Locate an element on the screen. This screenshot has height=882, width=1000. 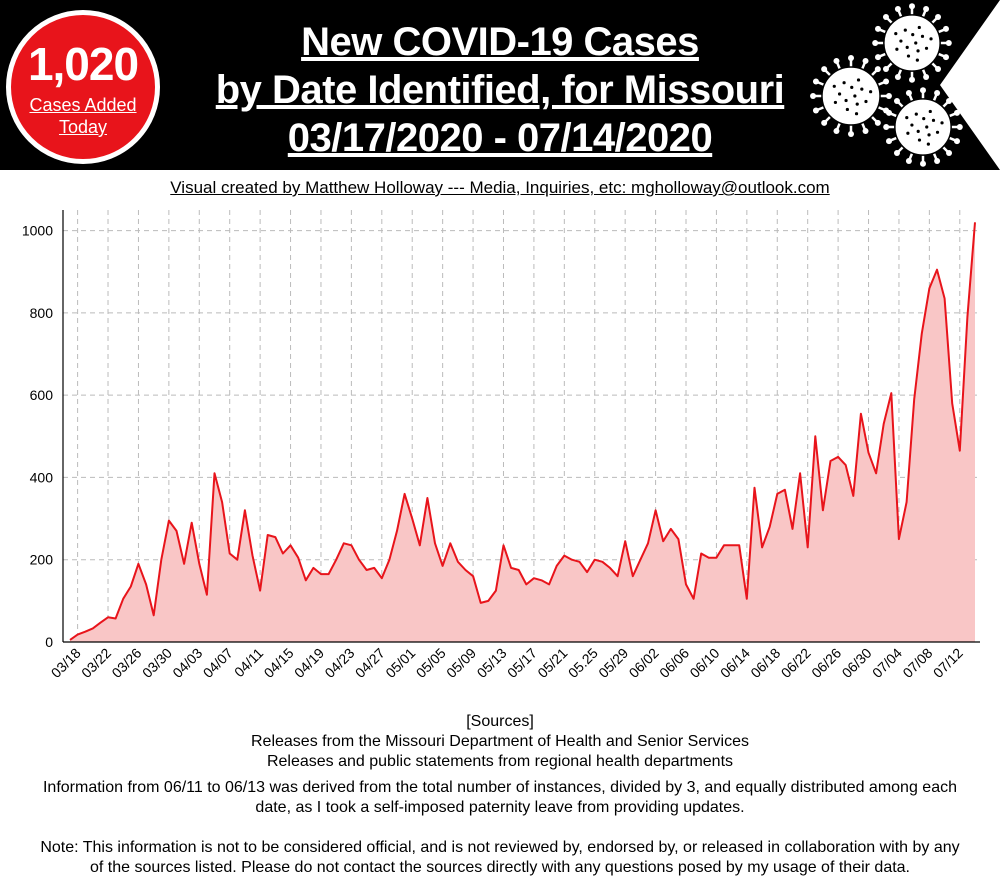
x-tick-label: 07/08 is located at coordinates (917, 663).